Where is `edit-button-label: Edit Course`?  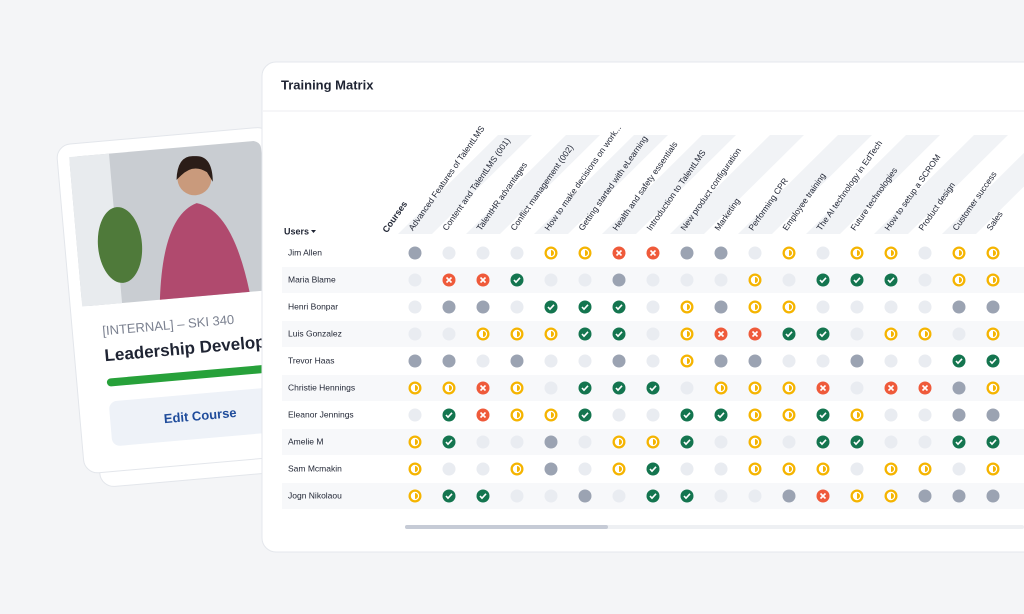 edit-button-label: Edit Course is located at coordinates (200, 415).